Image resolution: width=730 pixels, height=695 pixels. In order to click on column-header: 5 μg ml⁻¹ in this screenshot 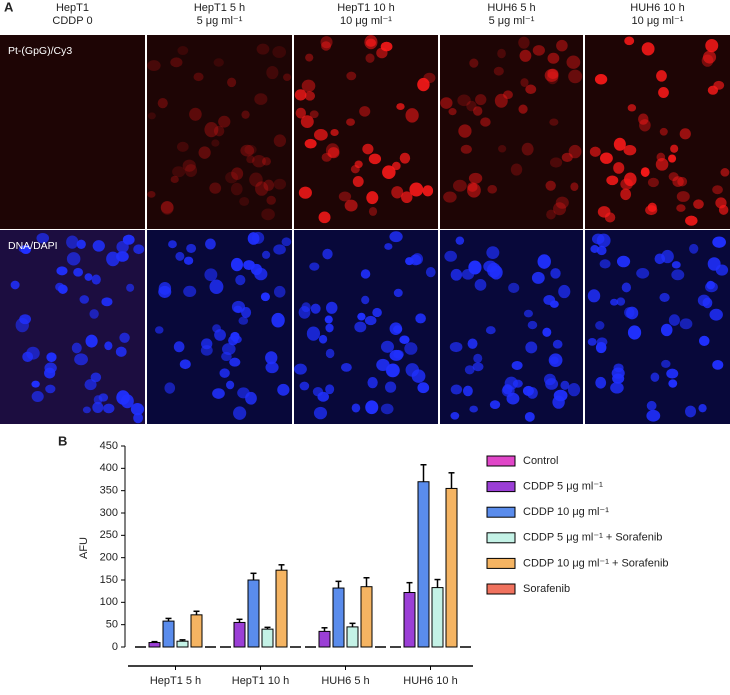, I will do `click(220, 21)`.